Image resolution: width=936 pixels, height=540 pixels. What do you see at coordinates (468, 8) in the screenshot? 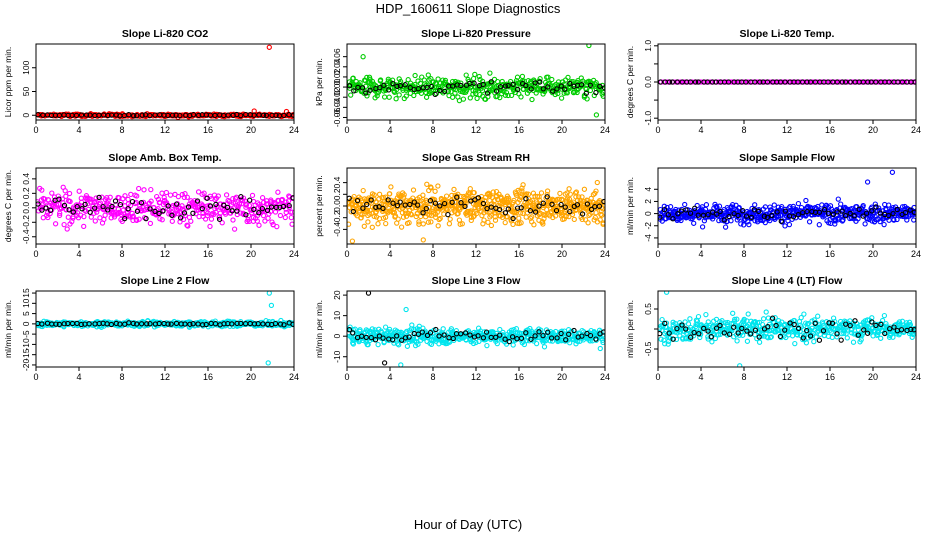
I see `figure-title: HDP_160611 Slope Diagnostics` at bounding box center [468, 8].